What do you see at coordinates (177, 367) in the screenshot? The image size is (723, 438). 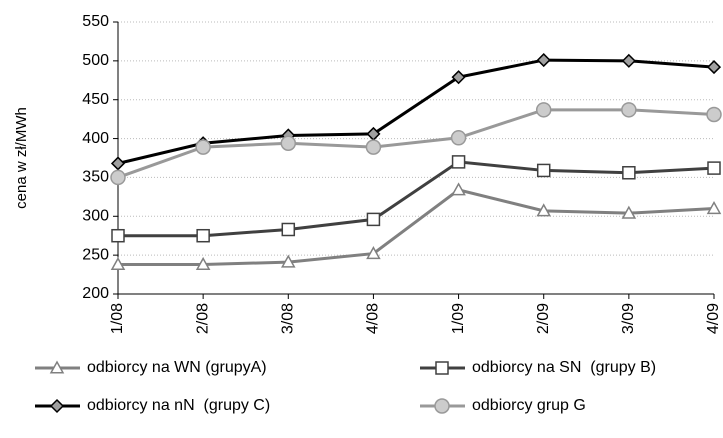 I see `legend-label: odbiorcy na WN (grupyA)` at bounding box center [177, 367].